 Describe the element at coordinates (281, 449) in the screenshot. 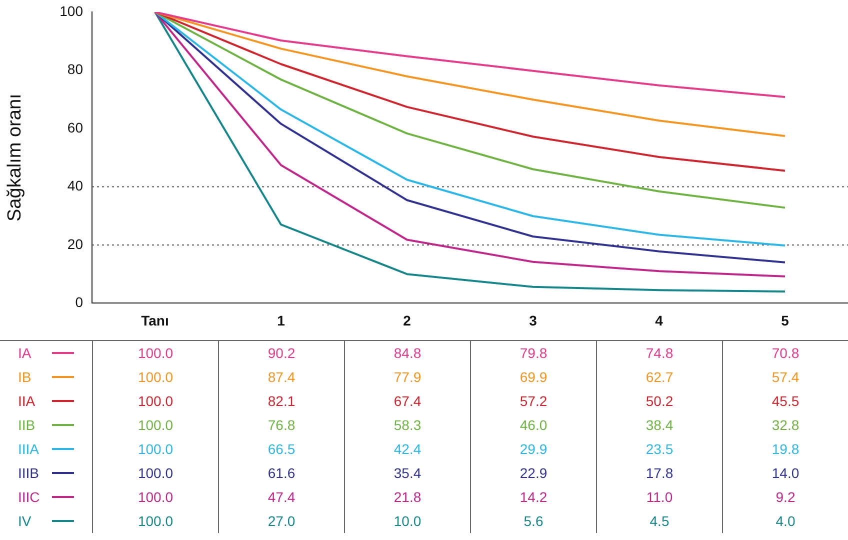

I see `data-label: 66.5` at that location.